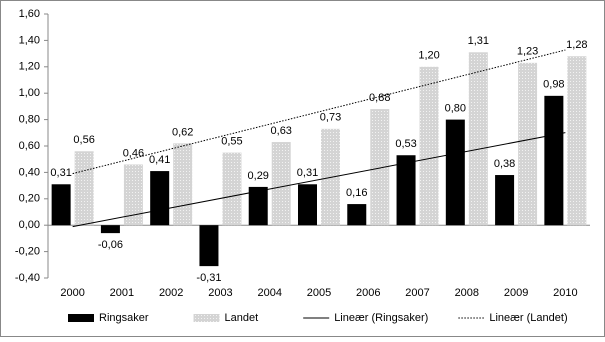  I want to click on legend-label: Ringsaker, so click(124, 318).